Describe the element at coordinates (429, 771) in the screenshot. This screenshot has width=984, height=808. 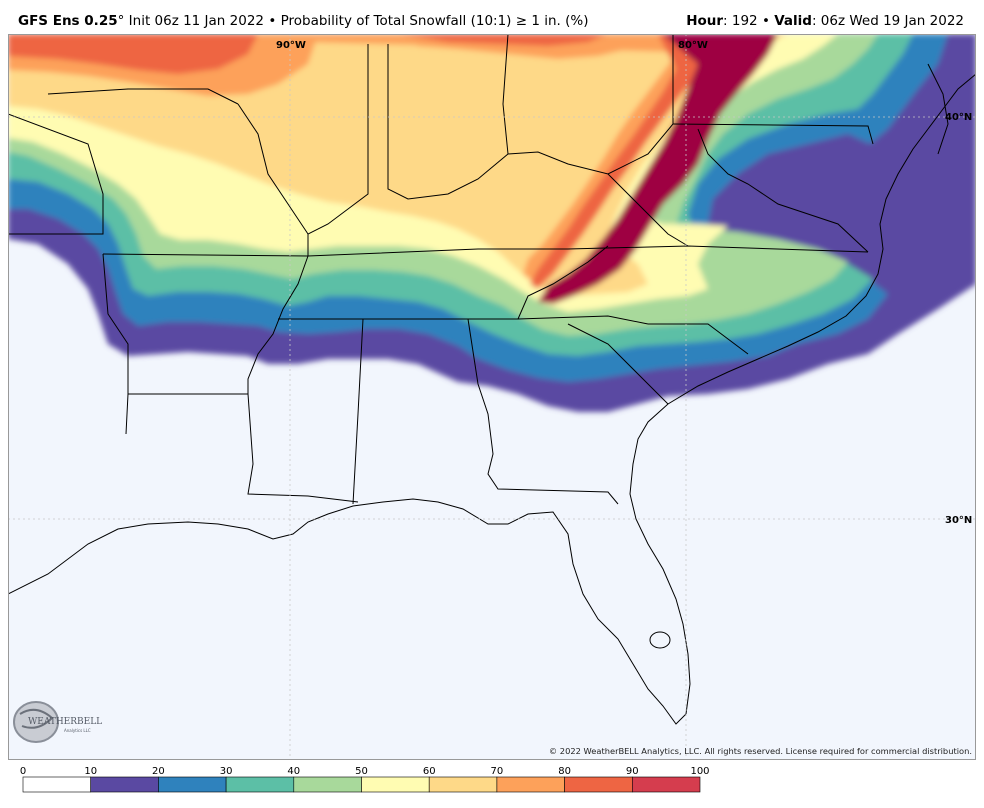
I see `legend-tick-60: 60` at that location.